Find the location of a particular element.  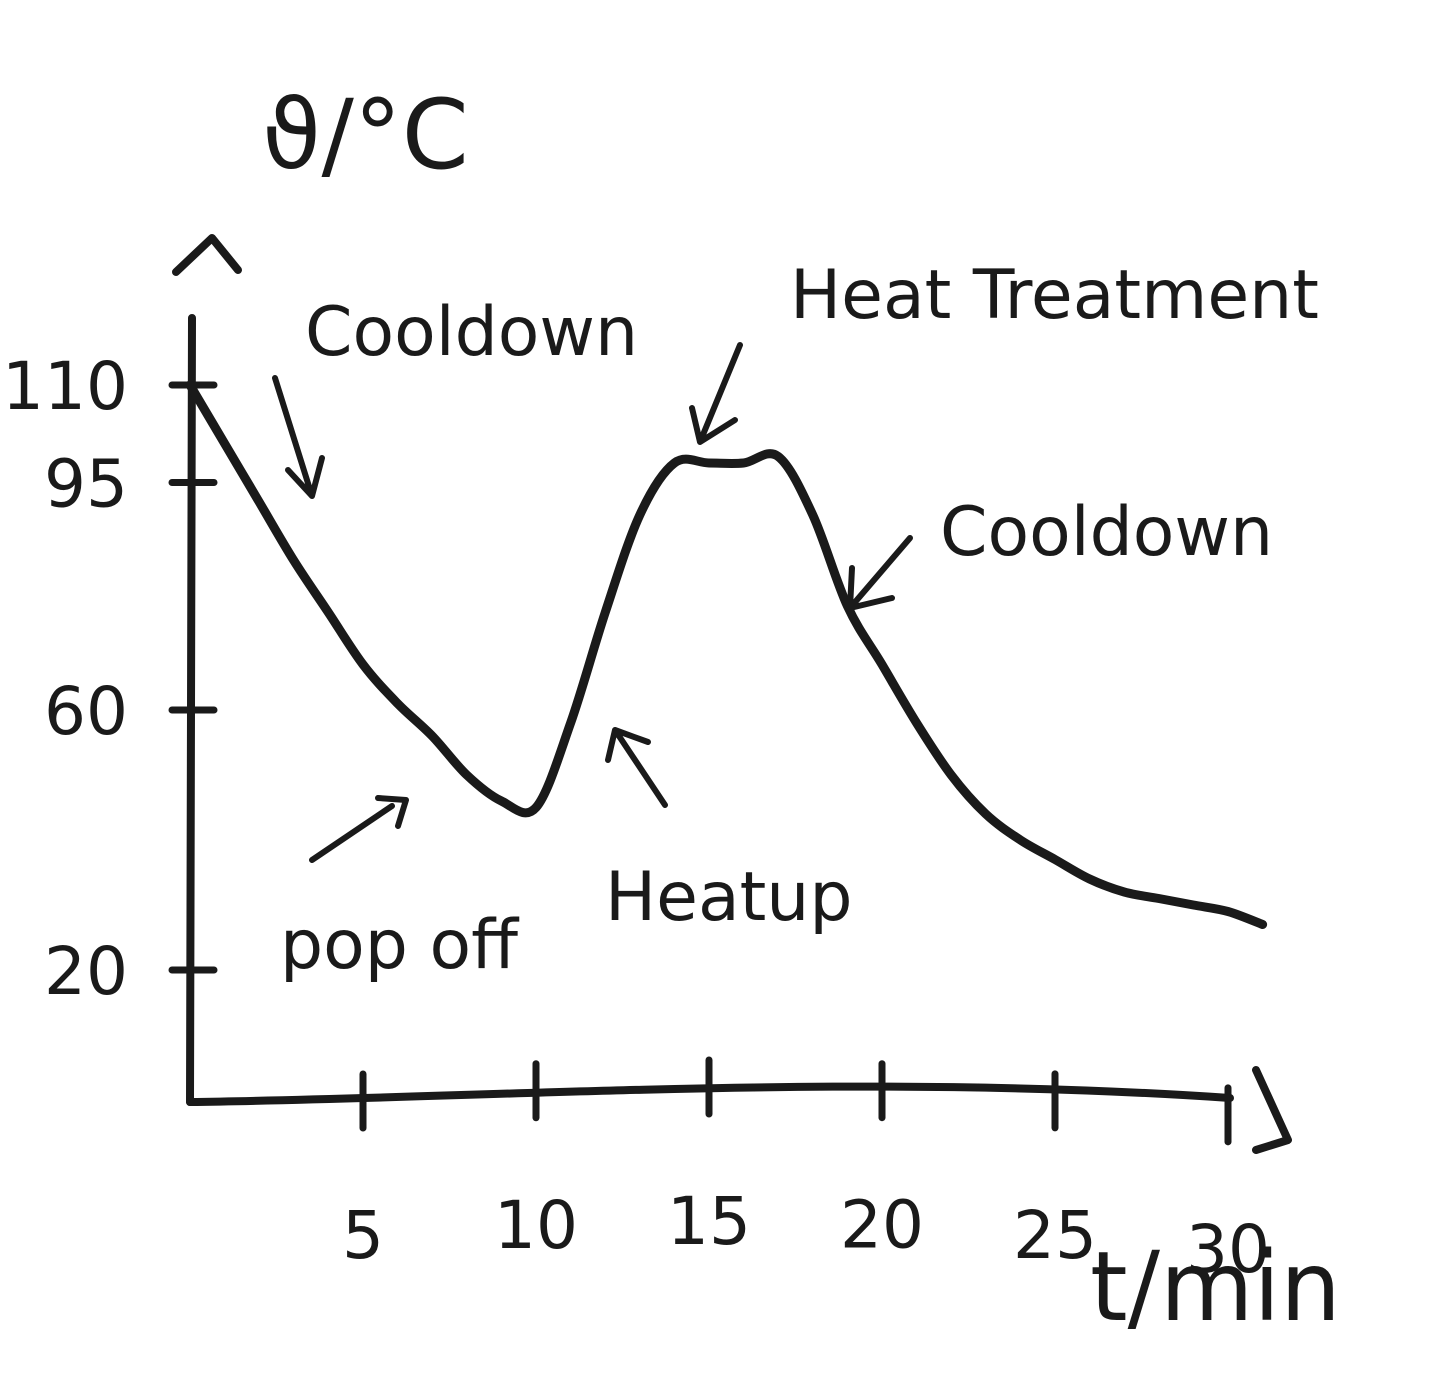

annotation-cooldown-1: Cooldown is located at coordinates (471, 332).